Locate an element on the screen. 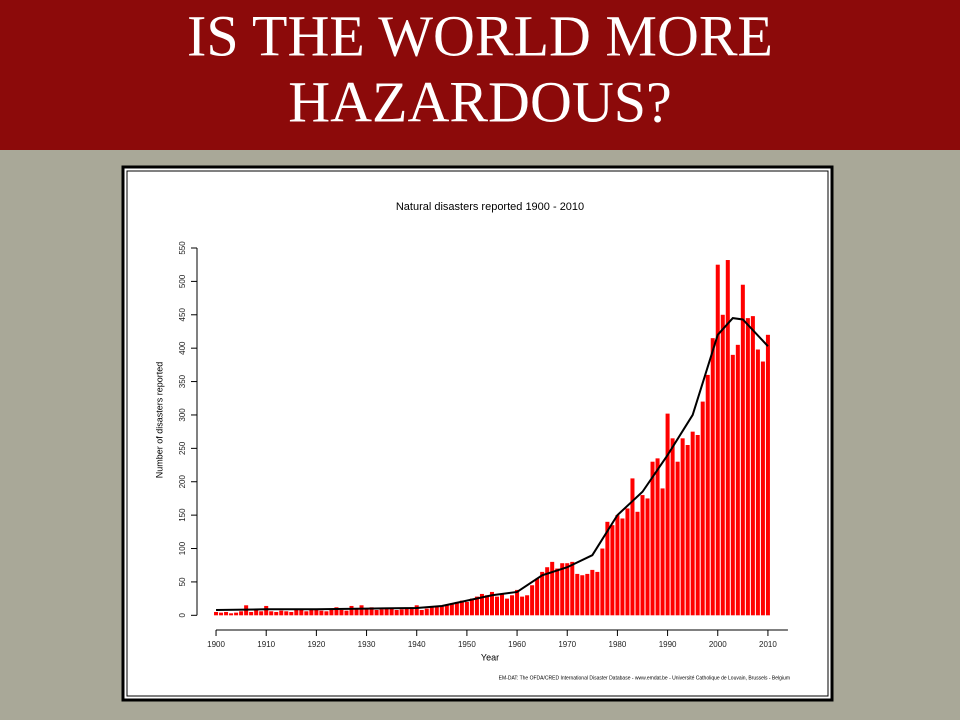  x-tick-label: 1980 is located at coordinates (618, 644).